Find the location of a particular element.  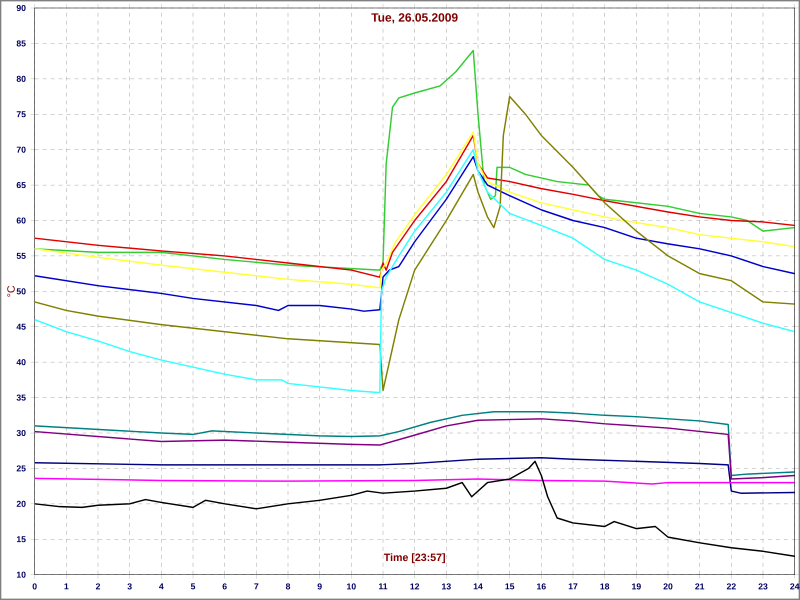

y-tick-label: 40 is located at coordinates (21, 362).